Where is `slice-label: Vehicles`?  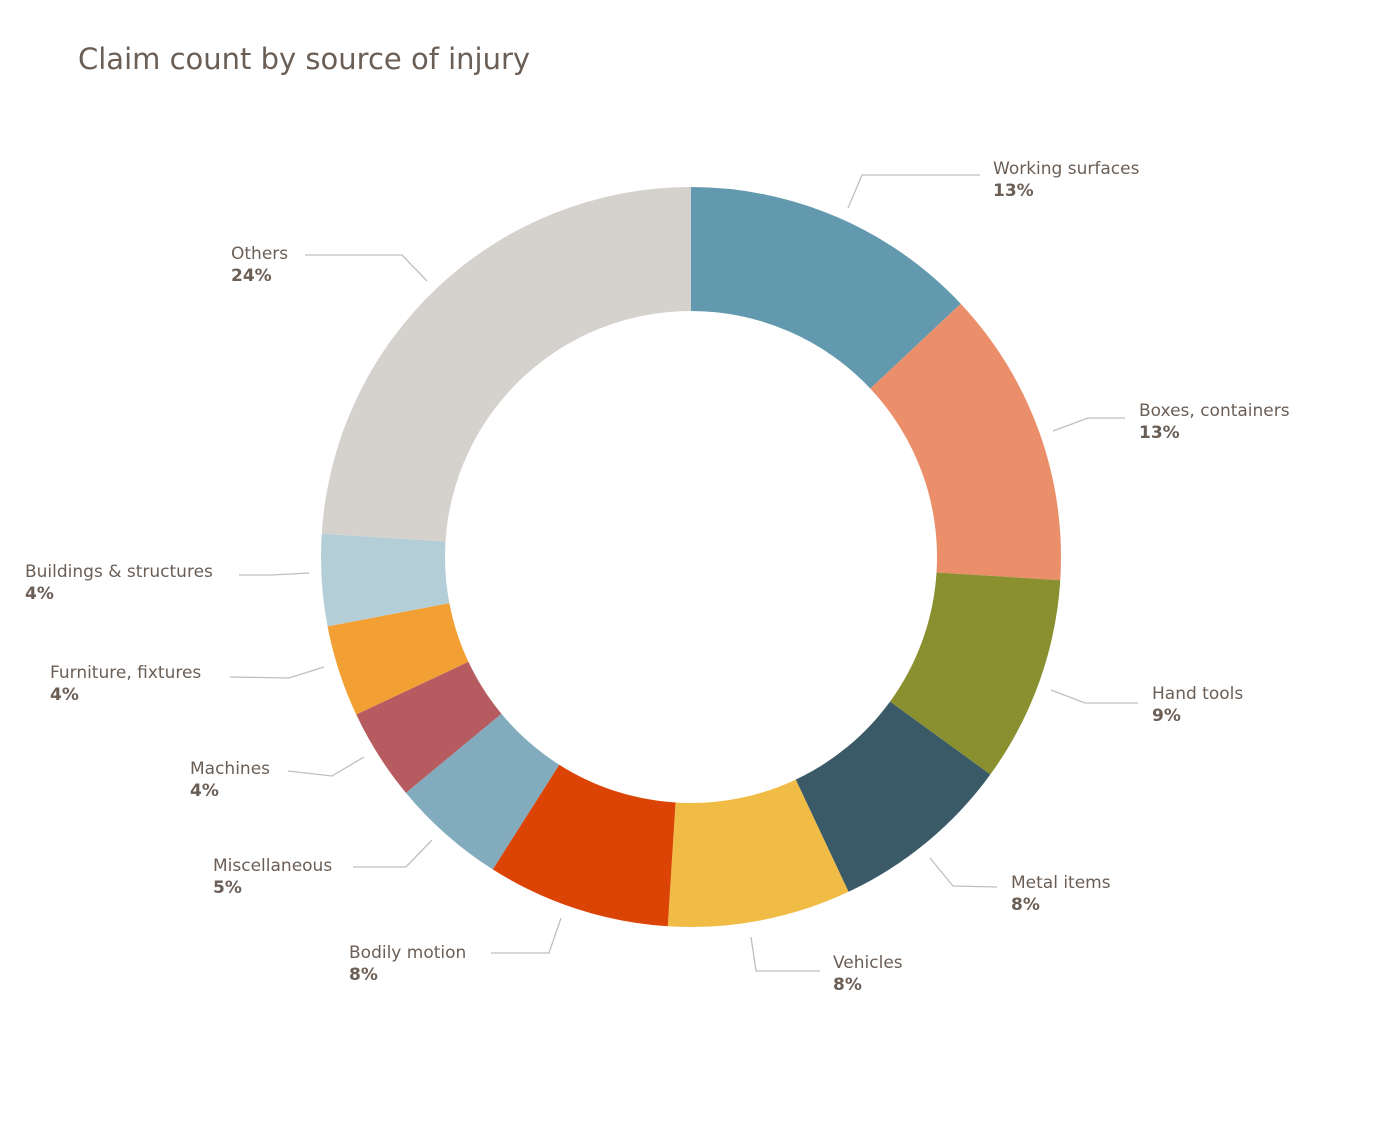
slice-label: Vehicles is located at coordinates (868, 963).